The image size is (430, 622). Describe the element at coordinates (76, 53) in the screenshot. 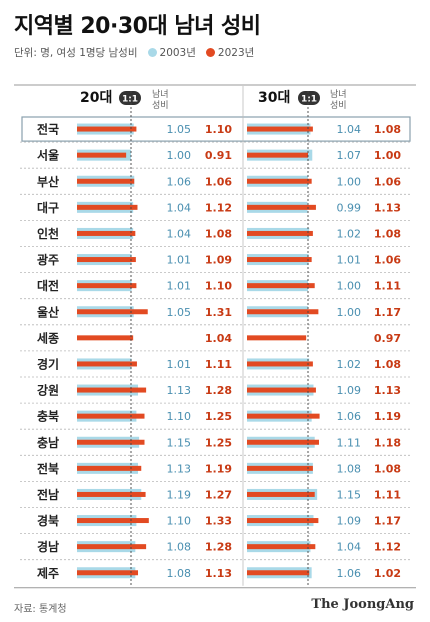

I see `unit-note: 단위: 명, 여성 1명당 남성비` at that location.